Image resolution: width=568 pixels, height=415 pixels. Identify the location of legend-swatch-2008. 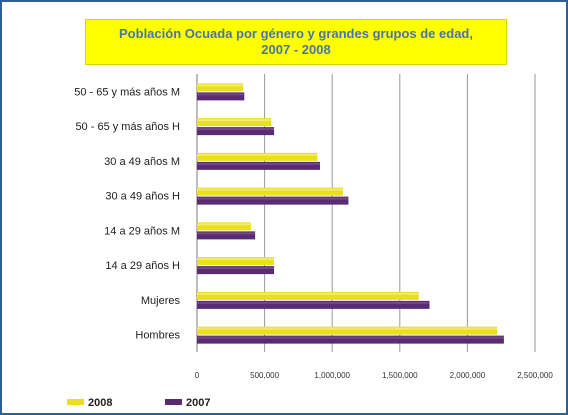
(75, 402).